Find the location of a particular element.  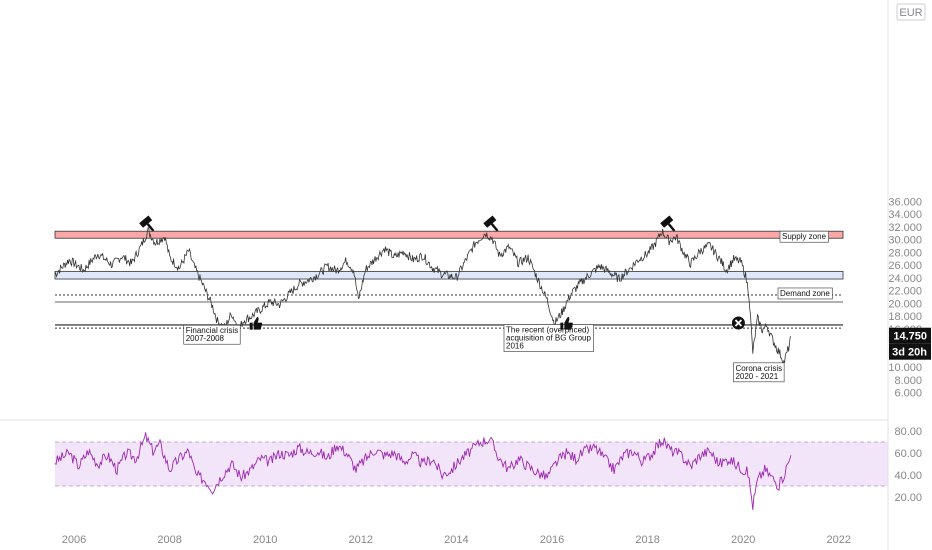

rsi-tick-label: 80.00 is located at coordinates (908, 432).